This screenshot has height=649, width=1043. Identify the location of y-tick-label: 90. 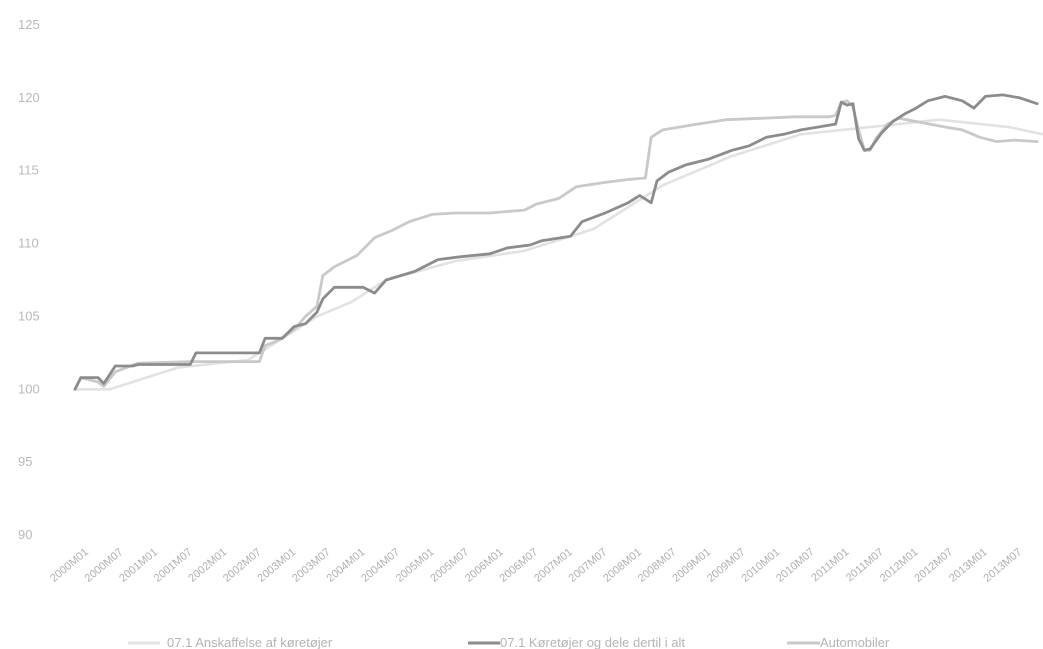
(25, 534).